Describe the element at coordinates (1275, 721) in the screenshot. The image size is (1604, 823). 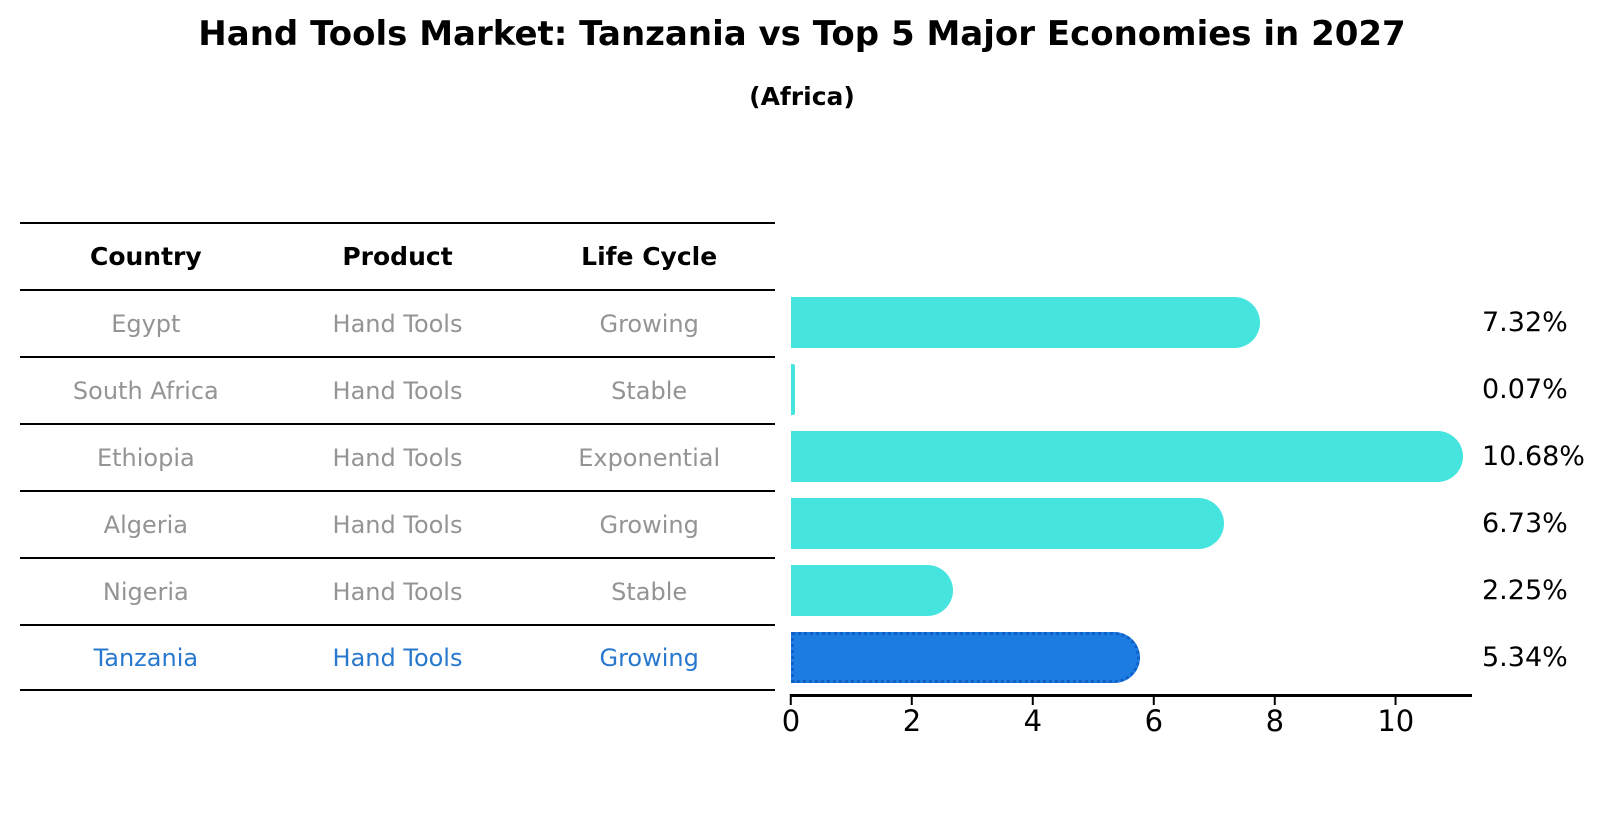
I see `tick-label: 8` at that location.